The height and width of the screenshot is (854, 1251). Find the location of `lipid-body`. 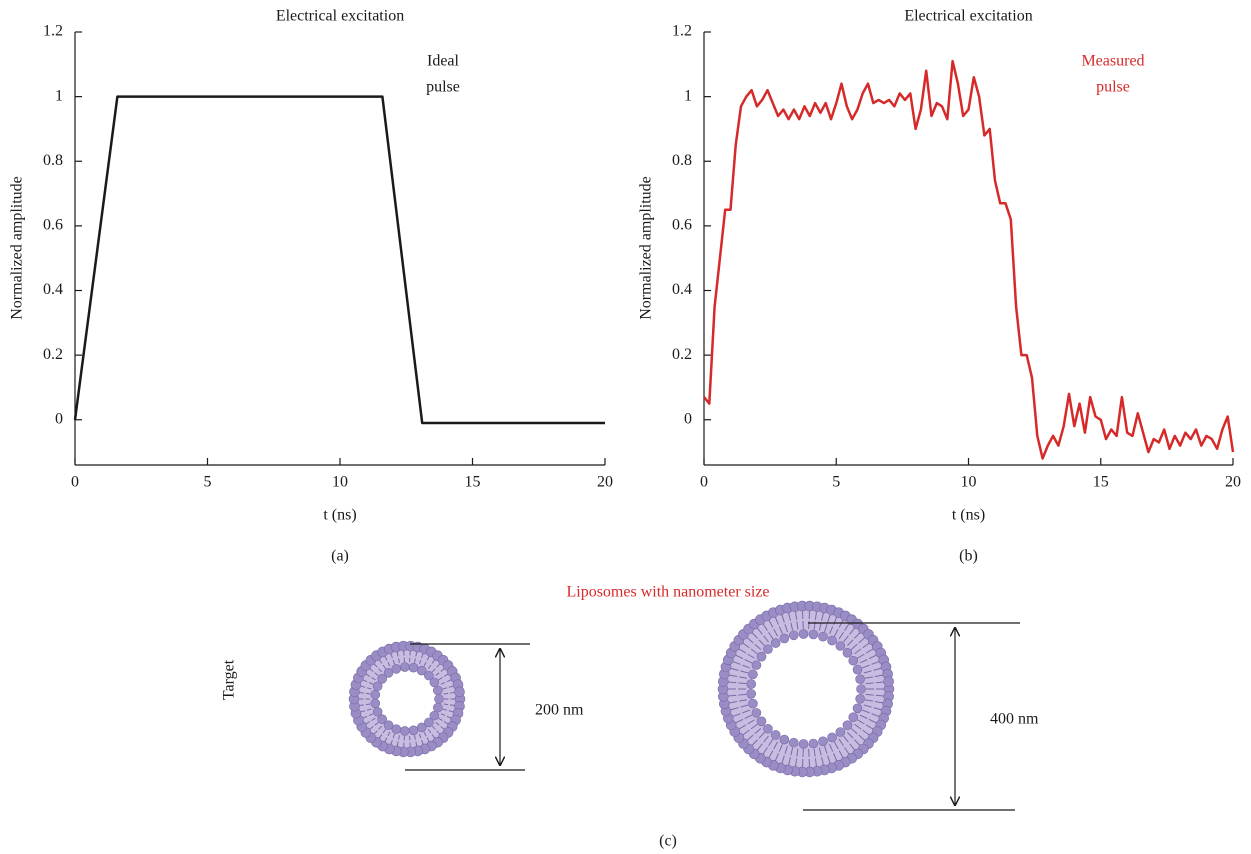

lipid-body is located at coordinates (407, 699).